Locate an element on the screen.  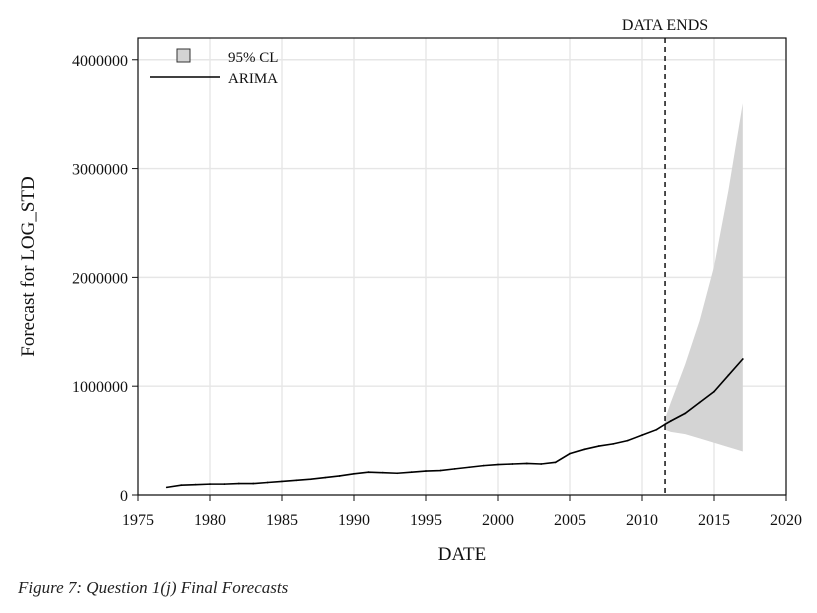
x-tick-label: 2005 is located at coordinates (570, 520).